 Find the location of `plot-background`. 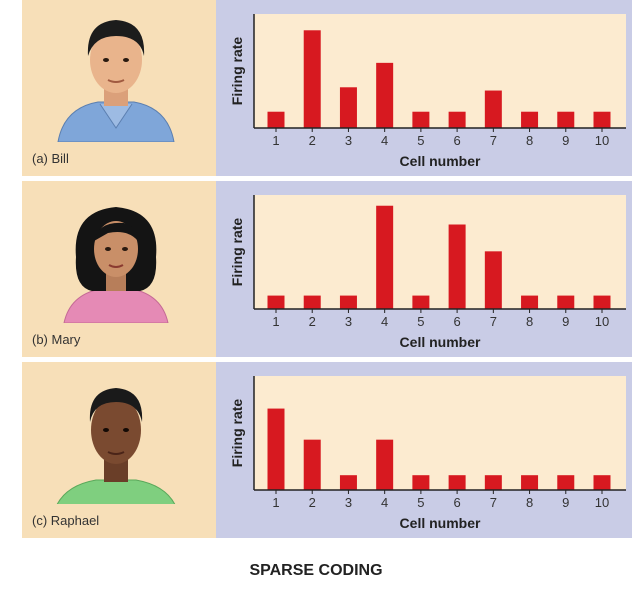

plot-background is located at coordinates (440, 252).